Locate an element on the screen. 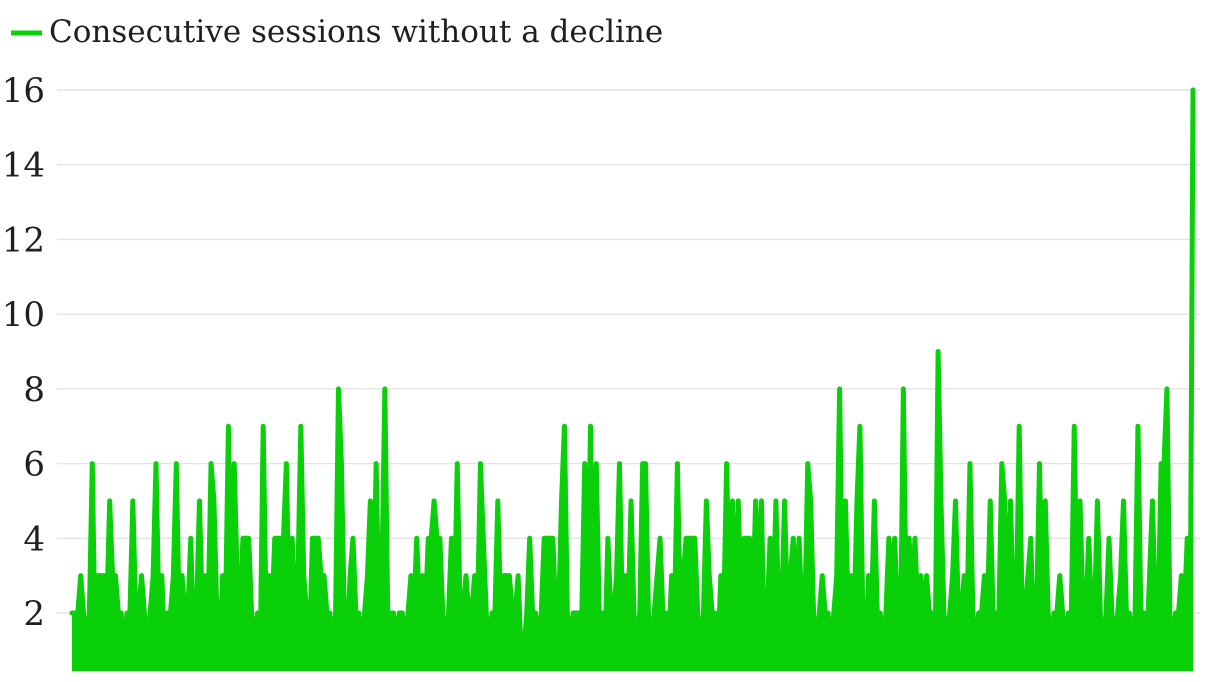 The height and width of the screenshot is (682, 1220). legend: Consecutive sessions without a decline is located at coordinates (337, 32).